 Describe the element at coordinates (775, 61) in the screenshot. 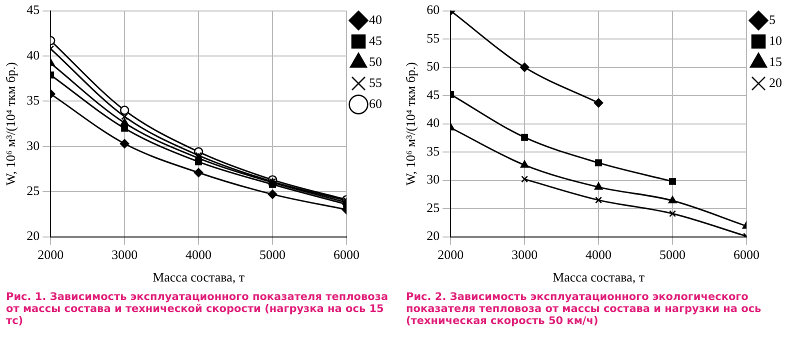

I see `legend-label: 15` at that location.